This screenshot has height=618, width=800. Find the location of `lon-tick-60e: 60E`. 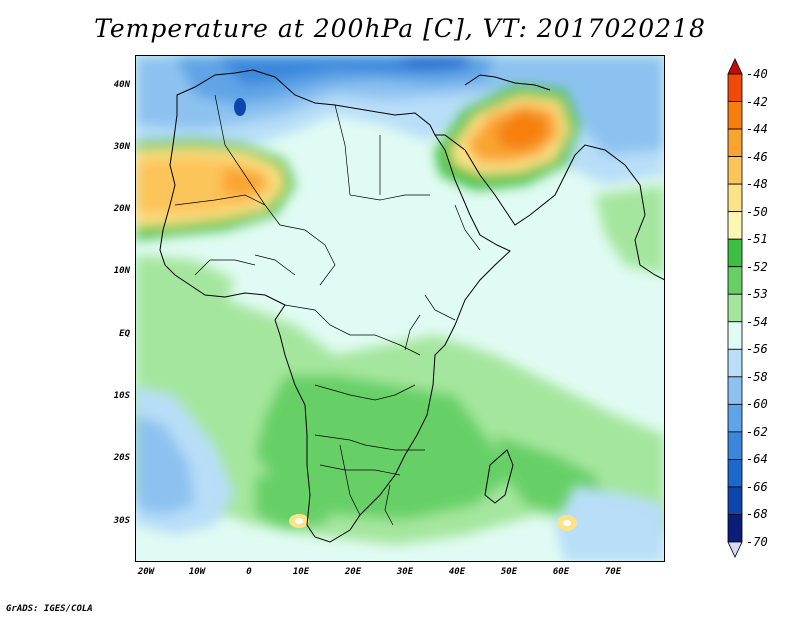

lon-tick-60e: 60E is located at coordinates (561, 572).